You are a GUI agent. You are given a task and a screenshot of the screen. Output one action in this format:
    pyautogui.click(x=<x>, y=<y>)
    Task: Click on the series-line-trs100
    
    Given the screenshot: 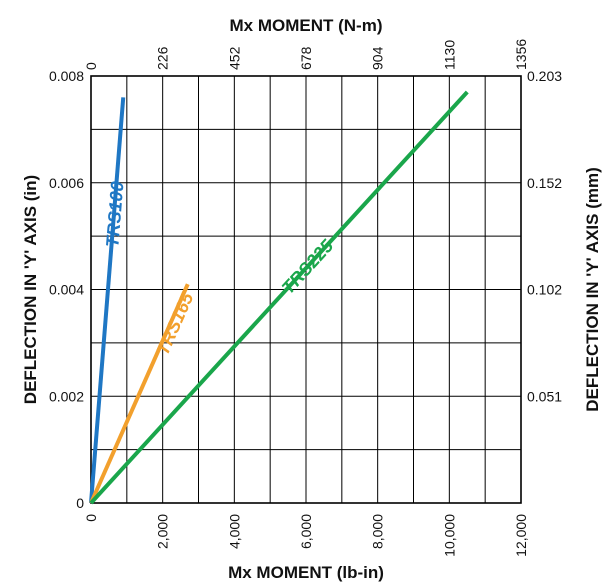 What is the action you would take?
    pyautogui.click(x=107, y=300)
    